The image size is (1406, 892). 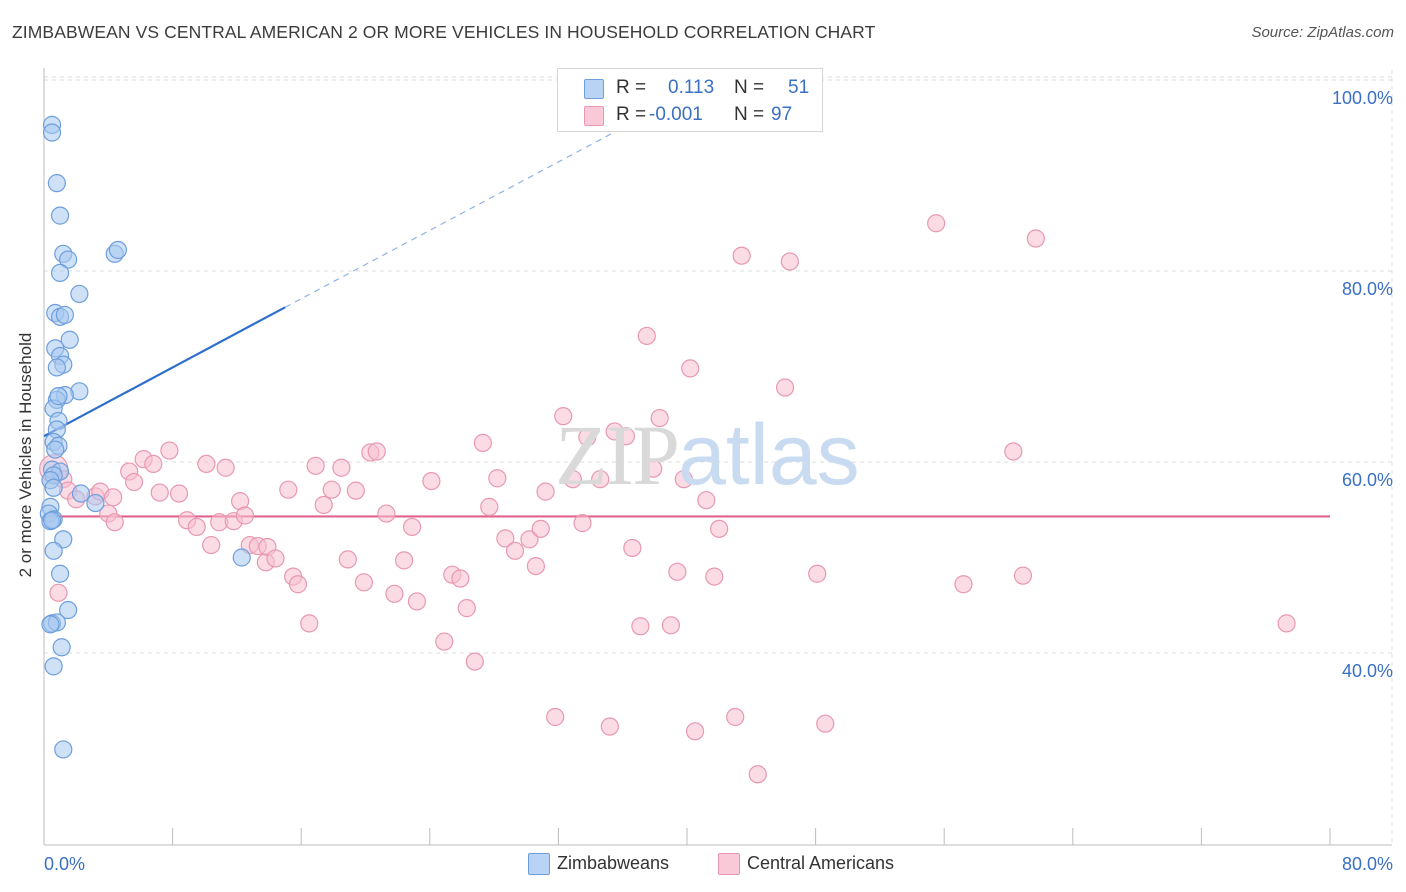 What do you see at coordinates (690, 100) in the screenshot?
I see `correlation-stats-box: R = 0.113 N = 51 R = -0.001 N = 97` at bounding box center [690, 100].